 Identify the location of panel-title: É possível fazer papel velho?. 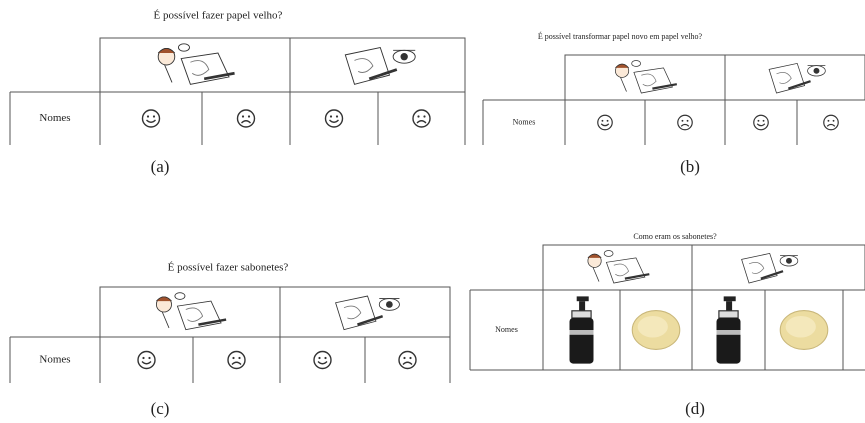
(218, 16).